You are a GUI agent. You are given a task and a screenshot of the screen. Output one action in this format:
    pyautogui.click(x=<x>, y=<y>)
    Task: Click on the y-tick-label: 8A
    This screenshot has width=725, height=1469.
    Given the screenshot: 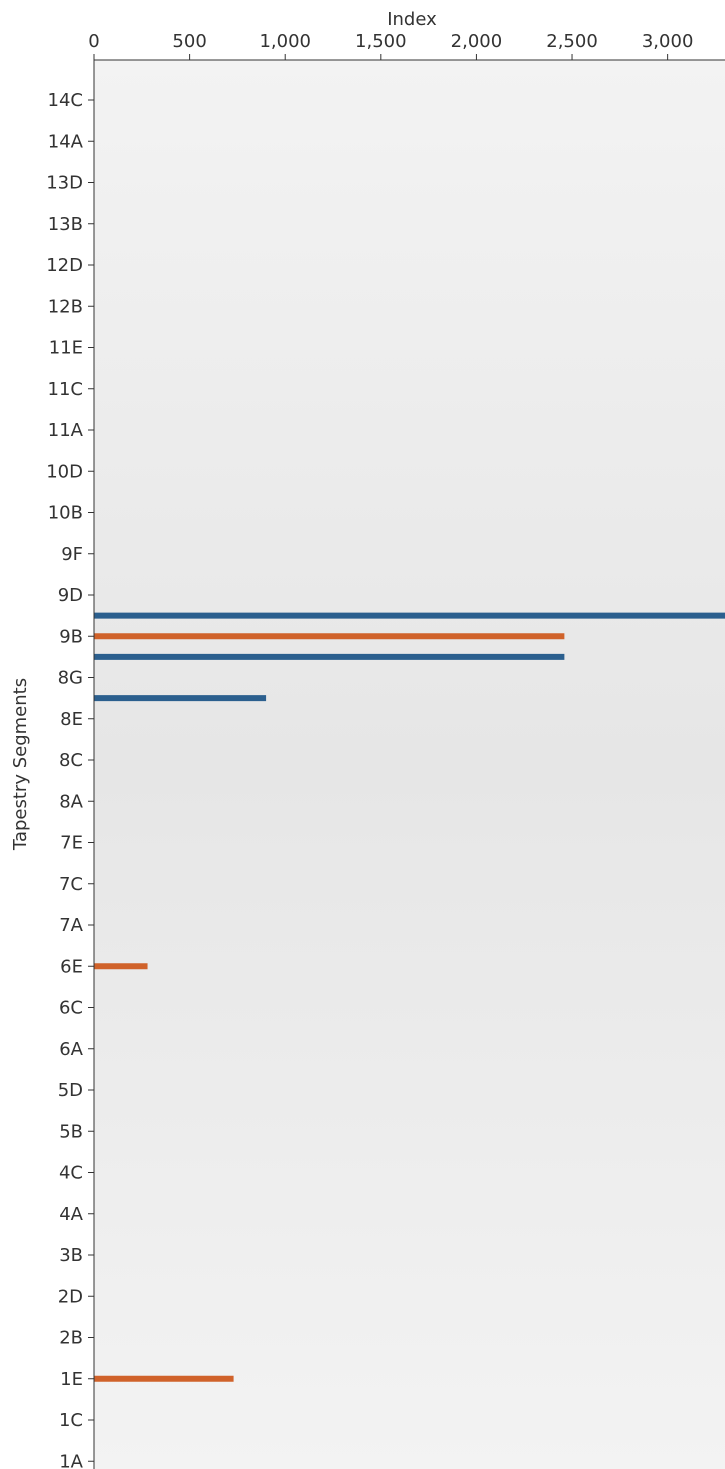 What is the action you would take?
    pyautogui.click(x=71, y=801)
    